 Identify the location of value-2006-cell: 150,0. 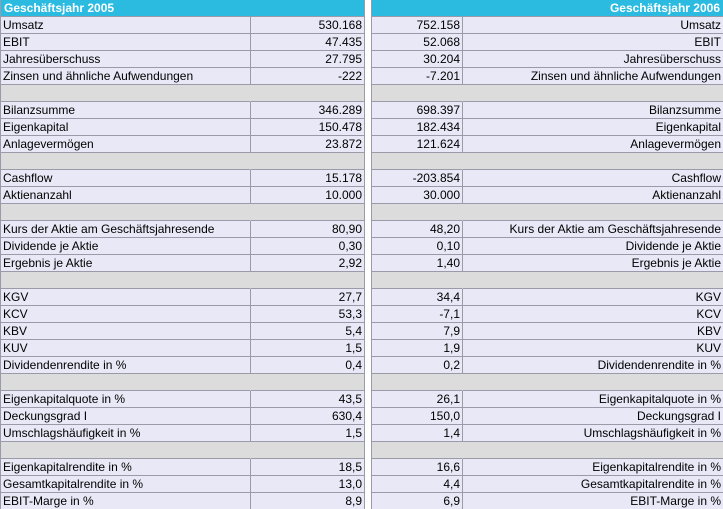
(417, 416).